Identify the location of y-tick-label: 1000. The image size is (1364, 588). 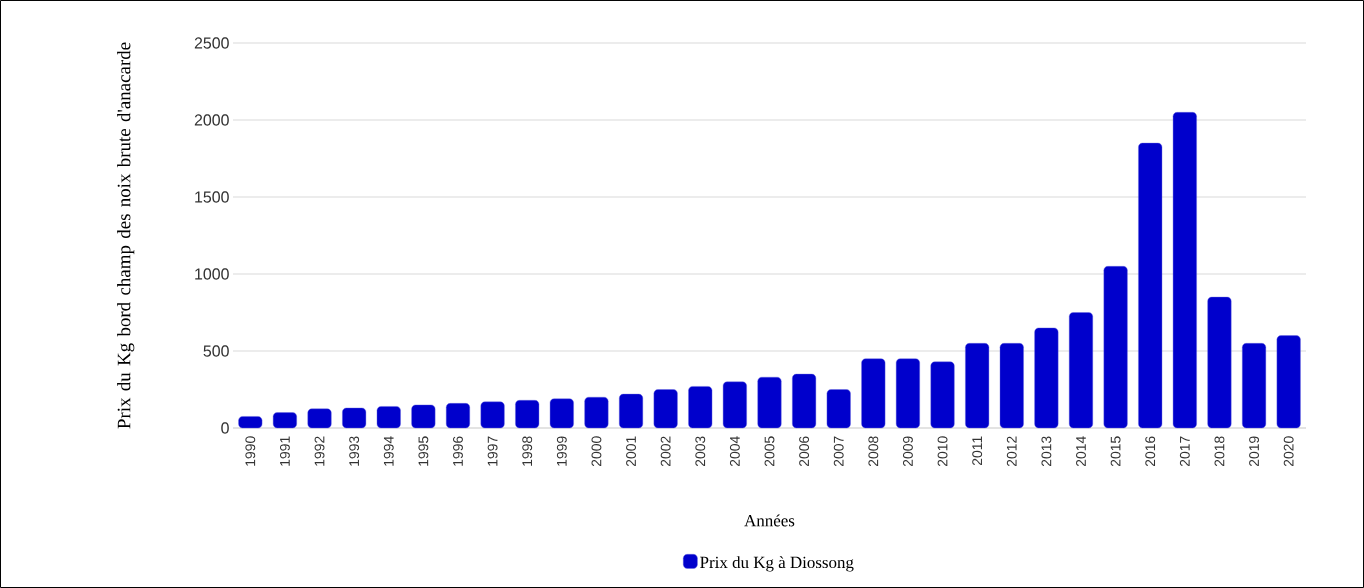
(212, 274).